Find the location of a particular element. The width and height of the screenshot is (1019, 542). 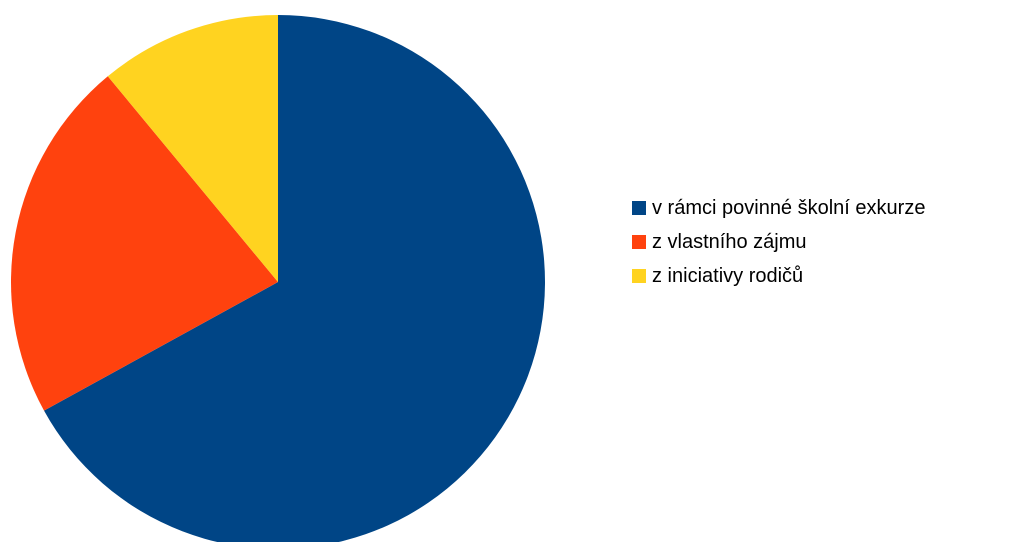

legend-item-3: z iniciativy rodičů is located at coordinates (717, 276).